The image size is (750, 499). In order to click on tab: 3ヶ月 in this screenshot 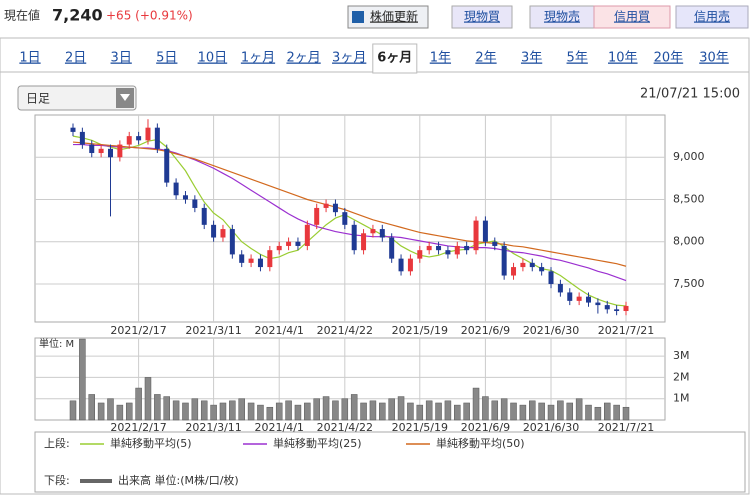, I will do `click(349, 58)`.